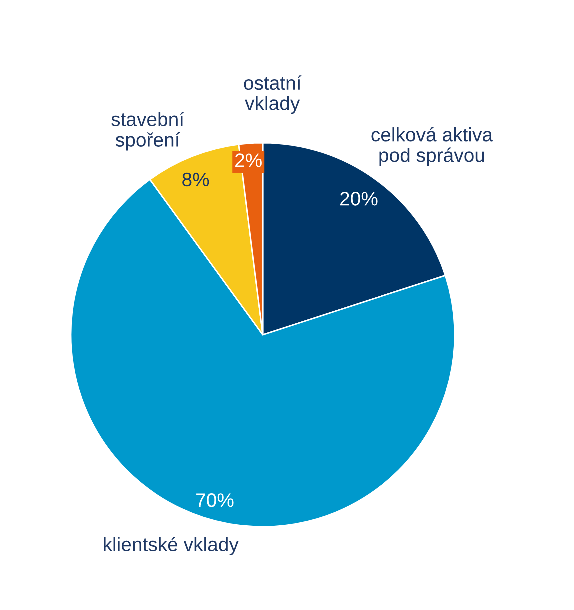  What do you see at coordinates (359, 199) in the screenshot?
I see `data-label: 20%` at bounding box center [359, 199].